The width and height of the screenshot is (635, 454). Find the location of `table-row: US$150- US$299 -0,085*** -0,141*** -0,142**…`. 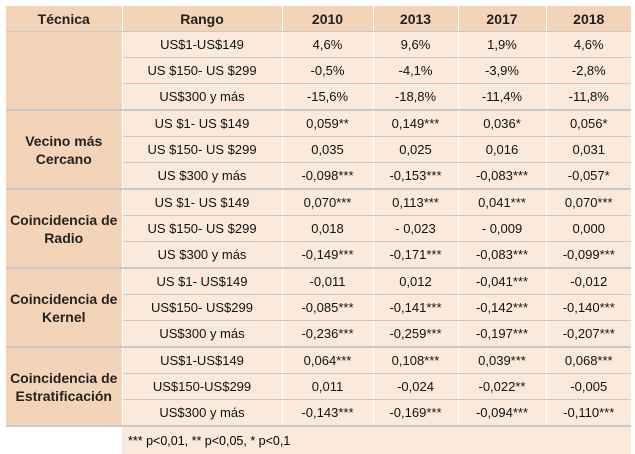

table-row: US$150- US$299 -0,085*** -0,141*** -0,142**… is located at coordinates (318, 307).